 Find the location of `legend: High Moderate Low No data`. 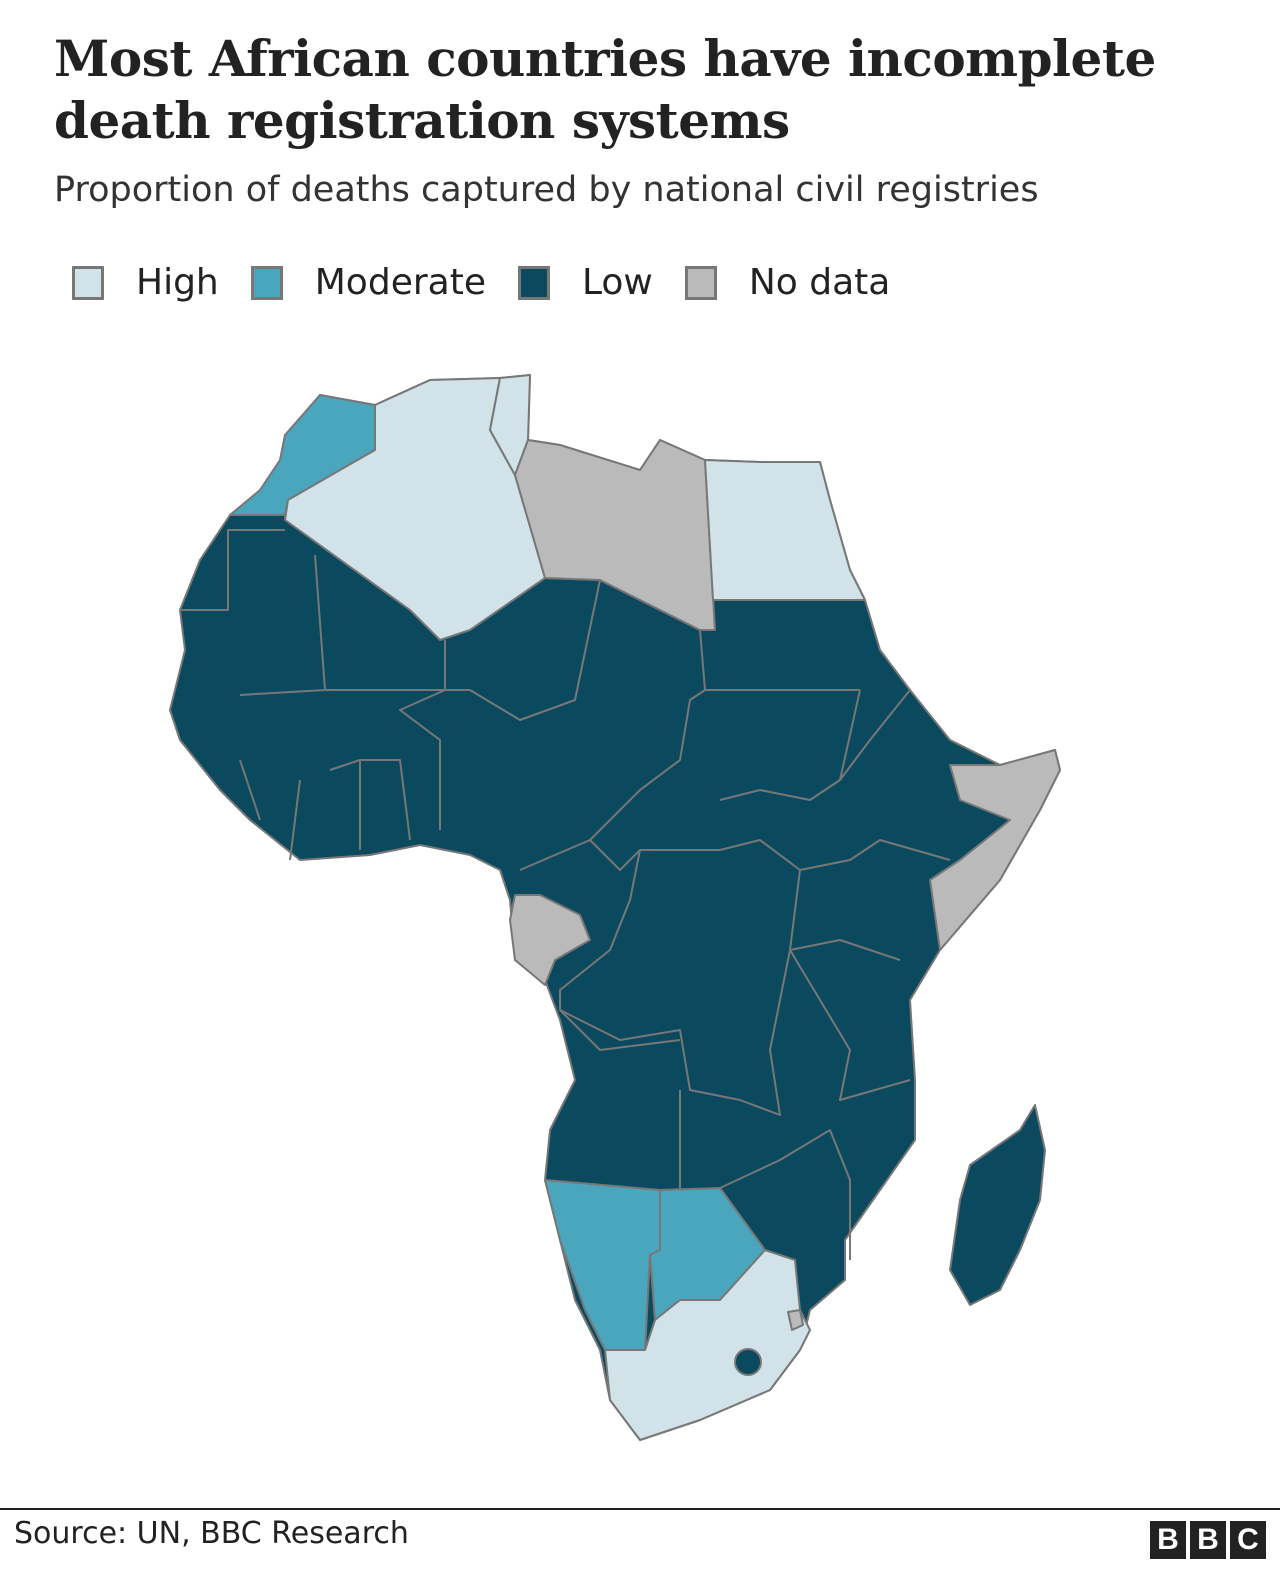

legend: High Moderate Low No data is located at coordinates (497, 282).